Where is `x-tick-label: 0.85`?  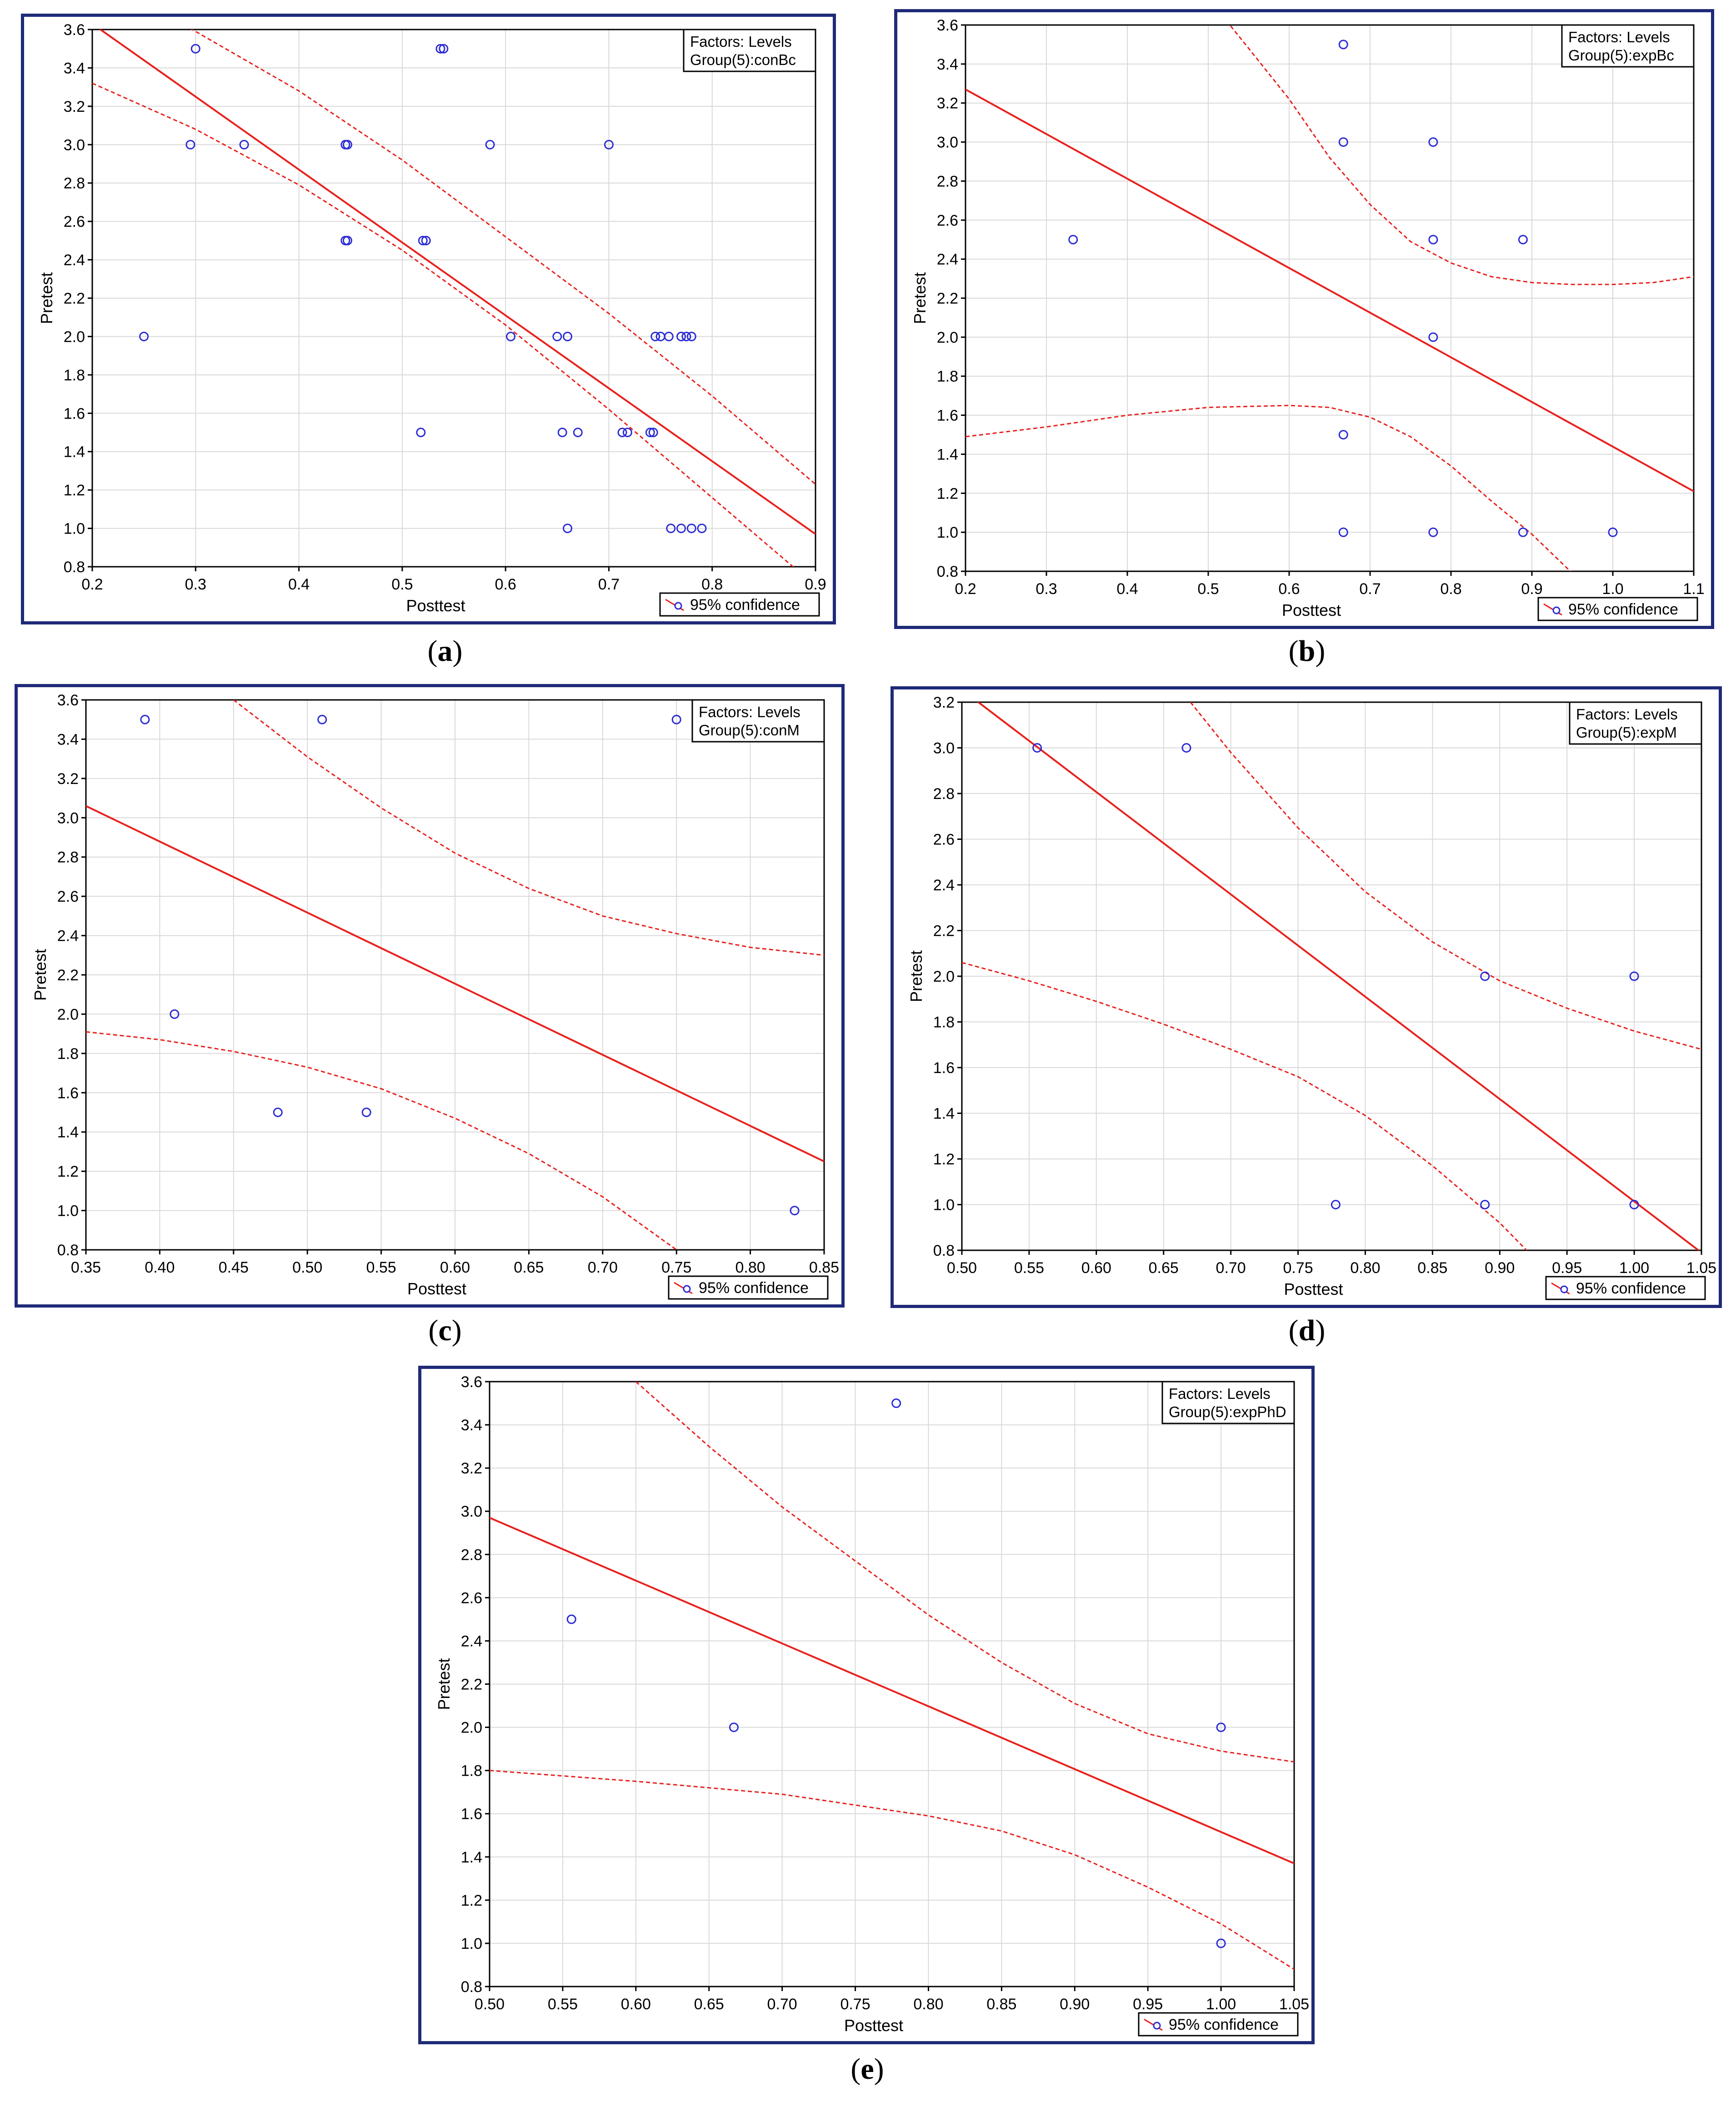
x-tick-label: 0.85 is located at coordinates (1432, 1268).